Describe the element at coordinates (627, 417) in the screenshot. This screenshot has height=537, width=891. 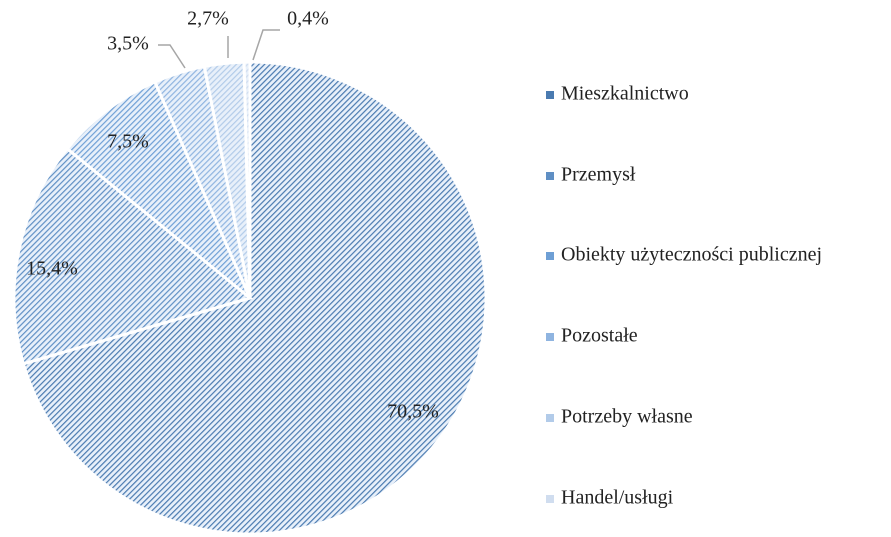
I see `legend-label: Potrzeby własne` at that location.